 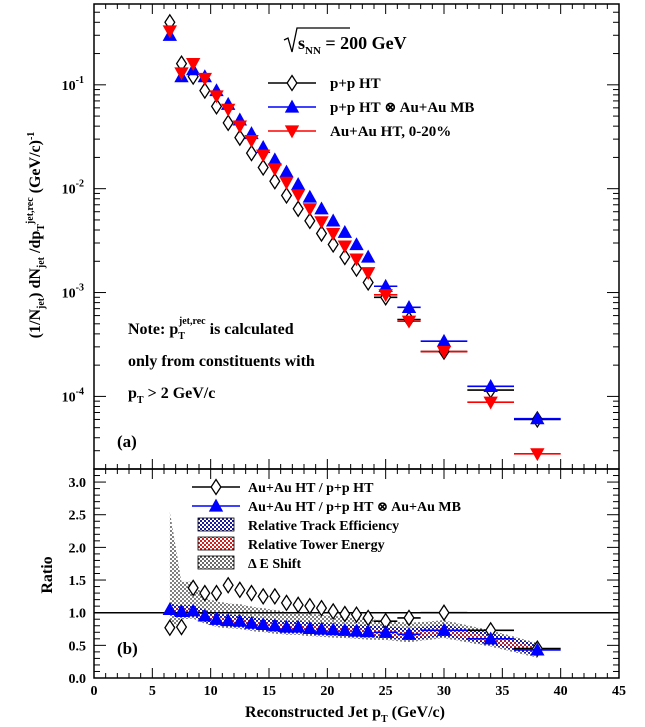 I want to click on x-tick-label: 0, so click(x=94, y=691).